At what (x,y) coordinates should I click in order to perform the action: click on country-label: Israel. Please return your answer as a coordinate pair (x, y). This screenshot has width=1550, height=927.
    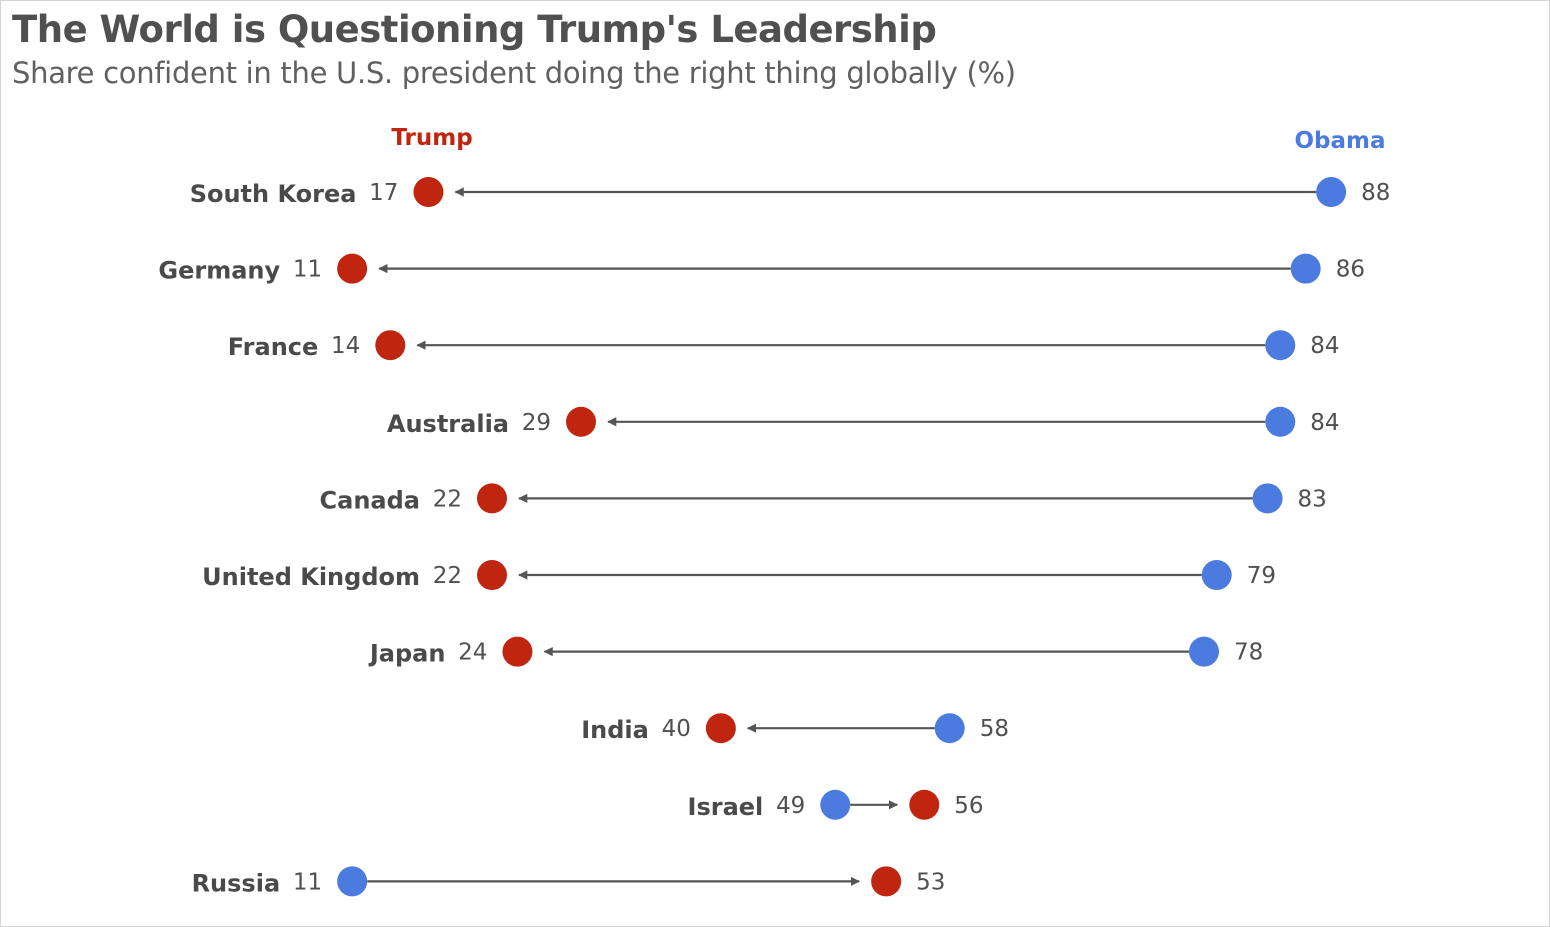
    Looking at the image, I should click on (726, 807).